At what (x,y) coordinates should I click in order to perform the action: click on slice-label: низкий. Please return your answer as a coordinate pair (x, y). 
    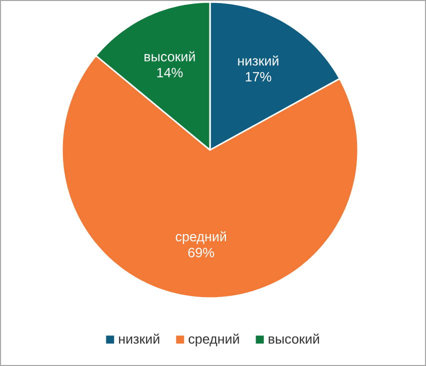
    Looking at the image, I should click on (258, 60).